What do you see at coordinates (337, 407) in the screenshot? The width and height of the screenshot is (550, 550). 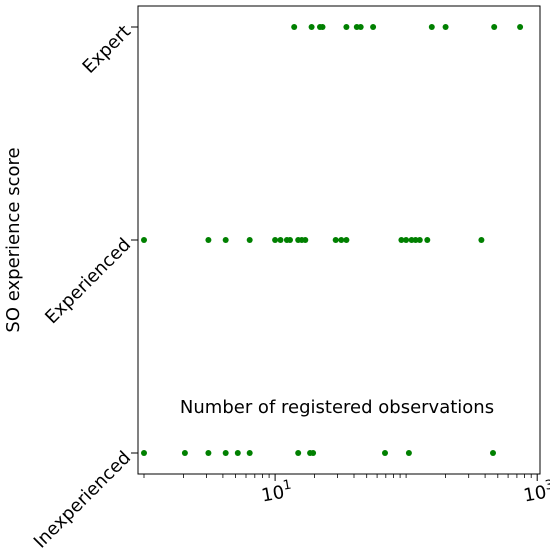 I see `x-axis-label: Number of registered observations` at bounding box center [337, 407].